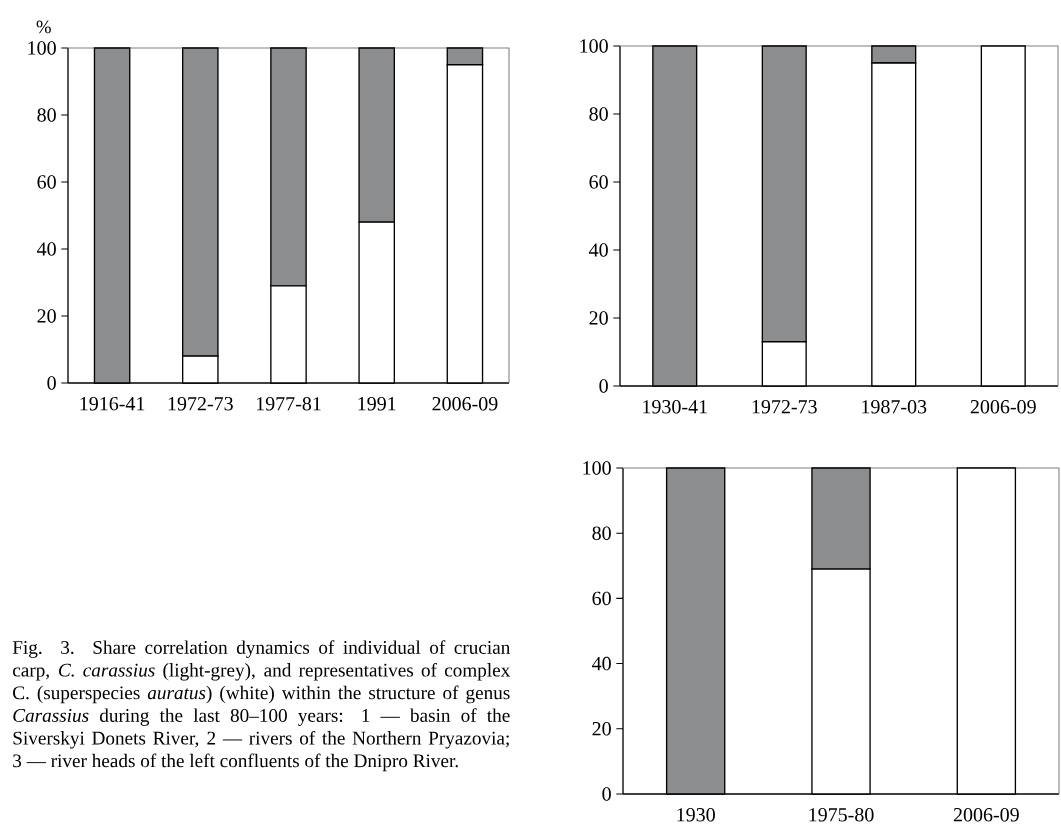  Describe the element at coordinates (675, 407) in the screenshot. I see `x-tick-label: 1930-41` at that location.